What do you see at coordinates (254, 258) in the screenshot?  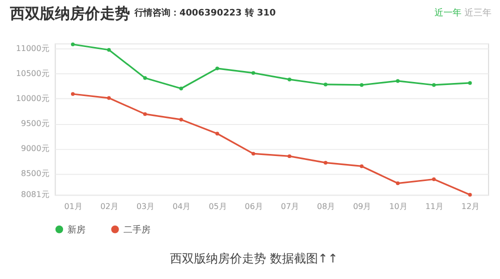 I see `text: 西双版纳房价走势 数据截图↑↑` at bounding box center [254, 258].